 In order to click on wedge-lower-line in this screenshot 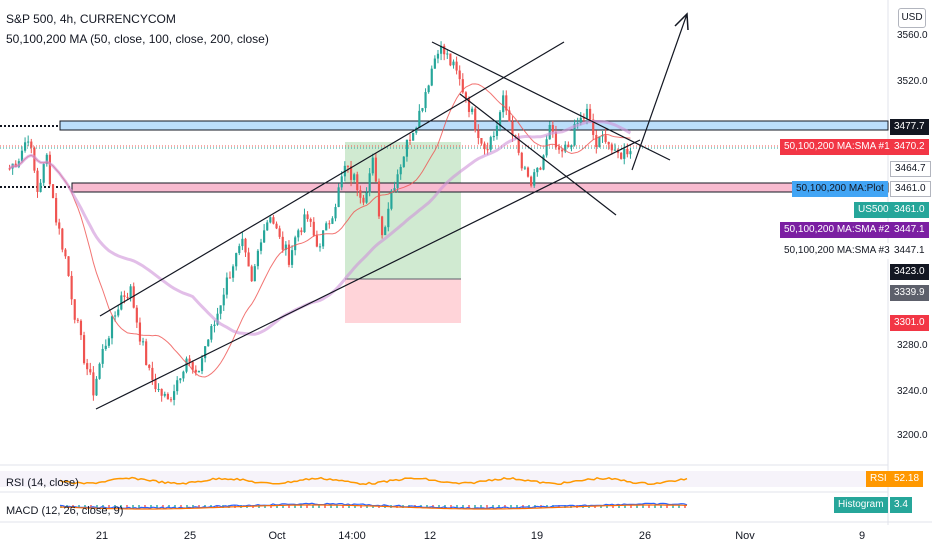, I will do `click(538, 154)`.